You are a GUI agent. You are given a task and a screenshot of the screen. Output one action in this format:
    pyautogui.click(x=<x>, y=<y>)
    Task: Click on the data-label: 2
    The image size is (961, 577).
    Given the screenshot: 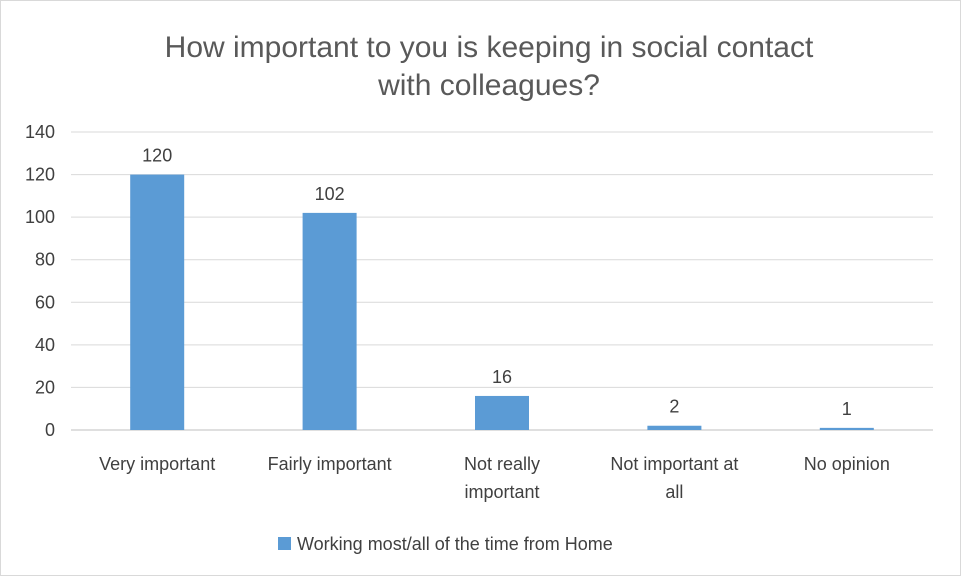 What is the action you would take?
    pyautogui.click(x=674, y=407)
    